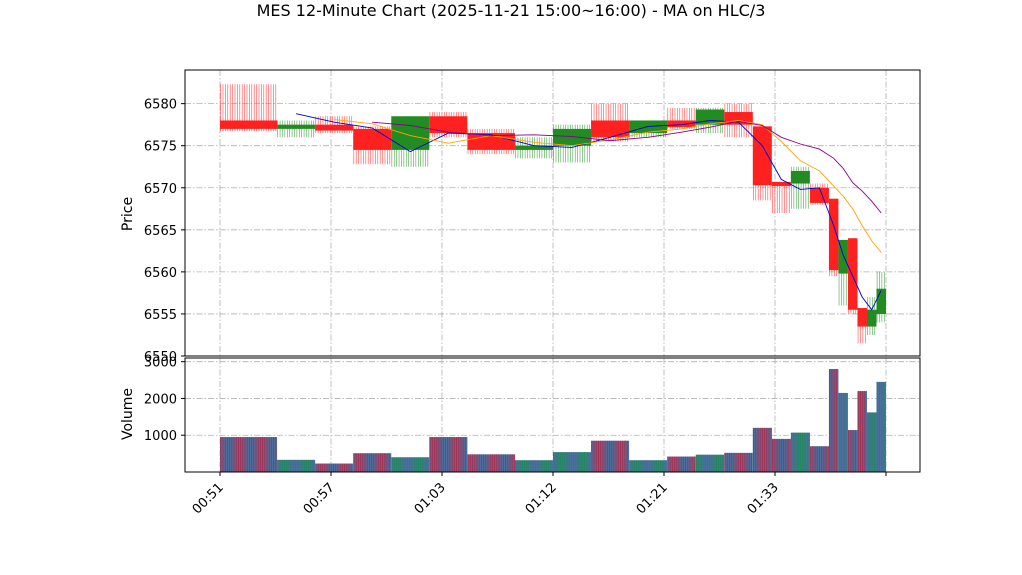 Image resolution: width=1022 pixels, height=575 pixels. What do you see at coordinates (652, 498) in the screenshot?
I see `x-tick-label: 01:21` at bounding box center [652, 498].